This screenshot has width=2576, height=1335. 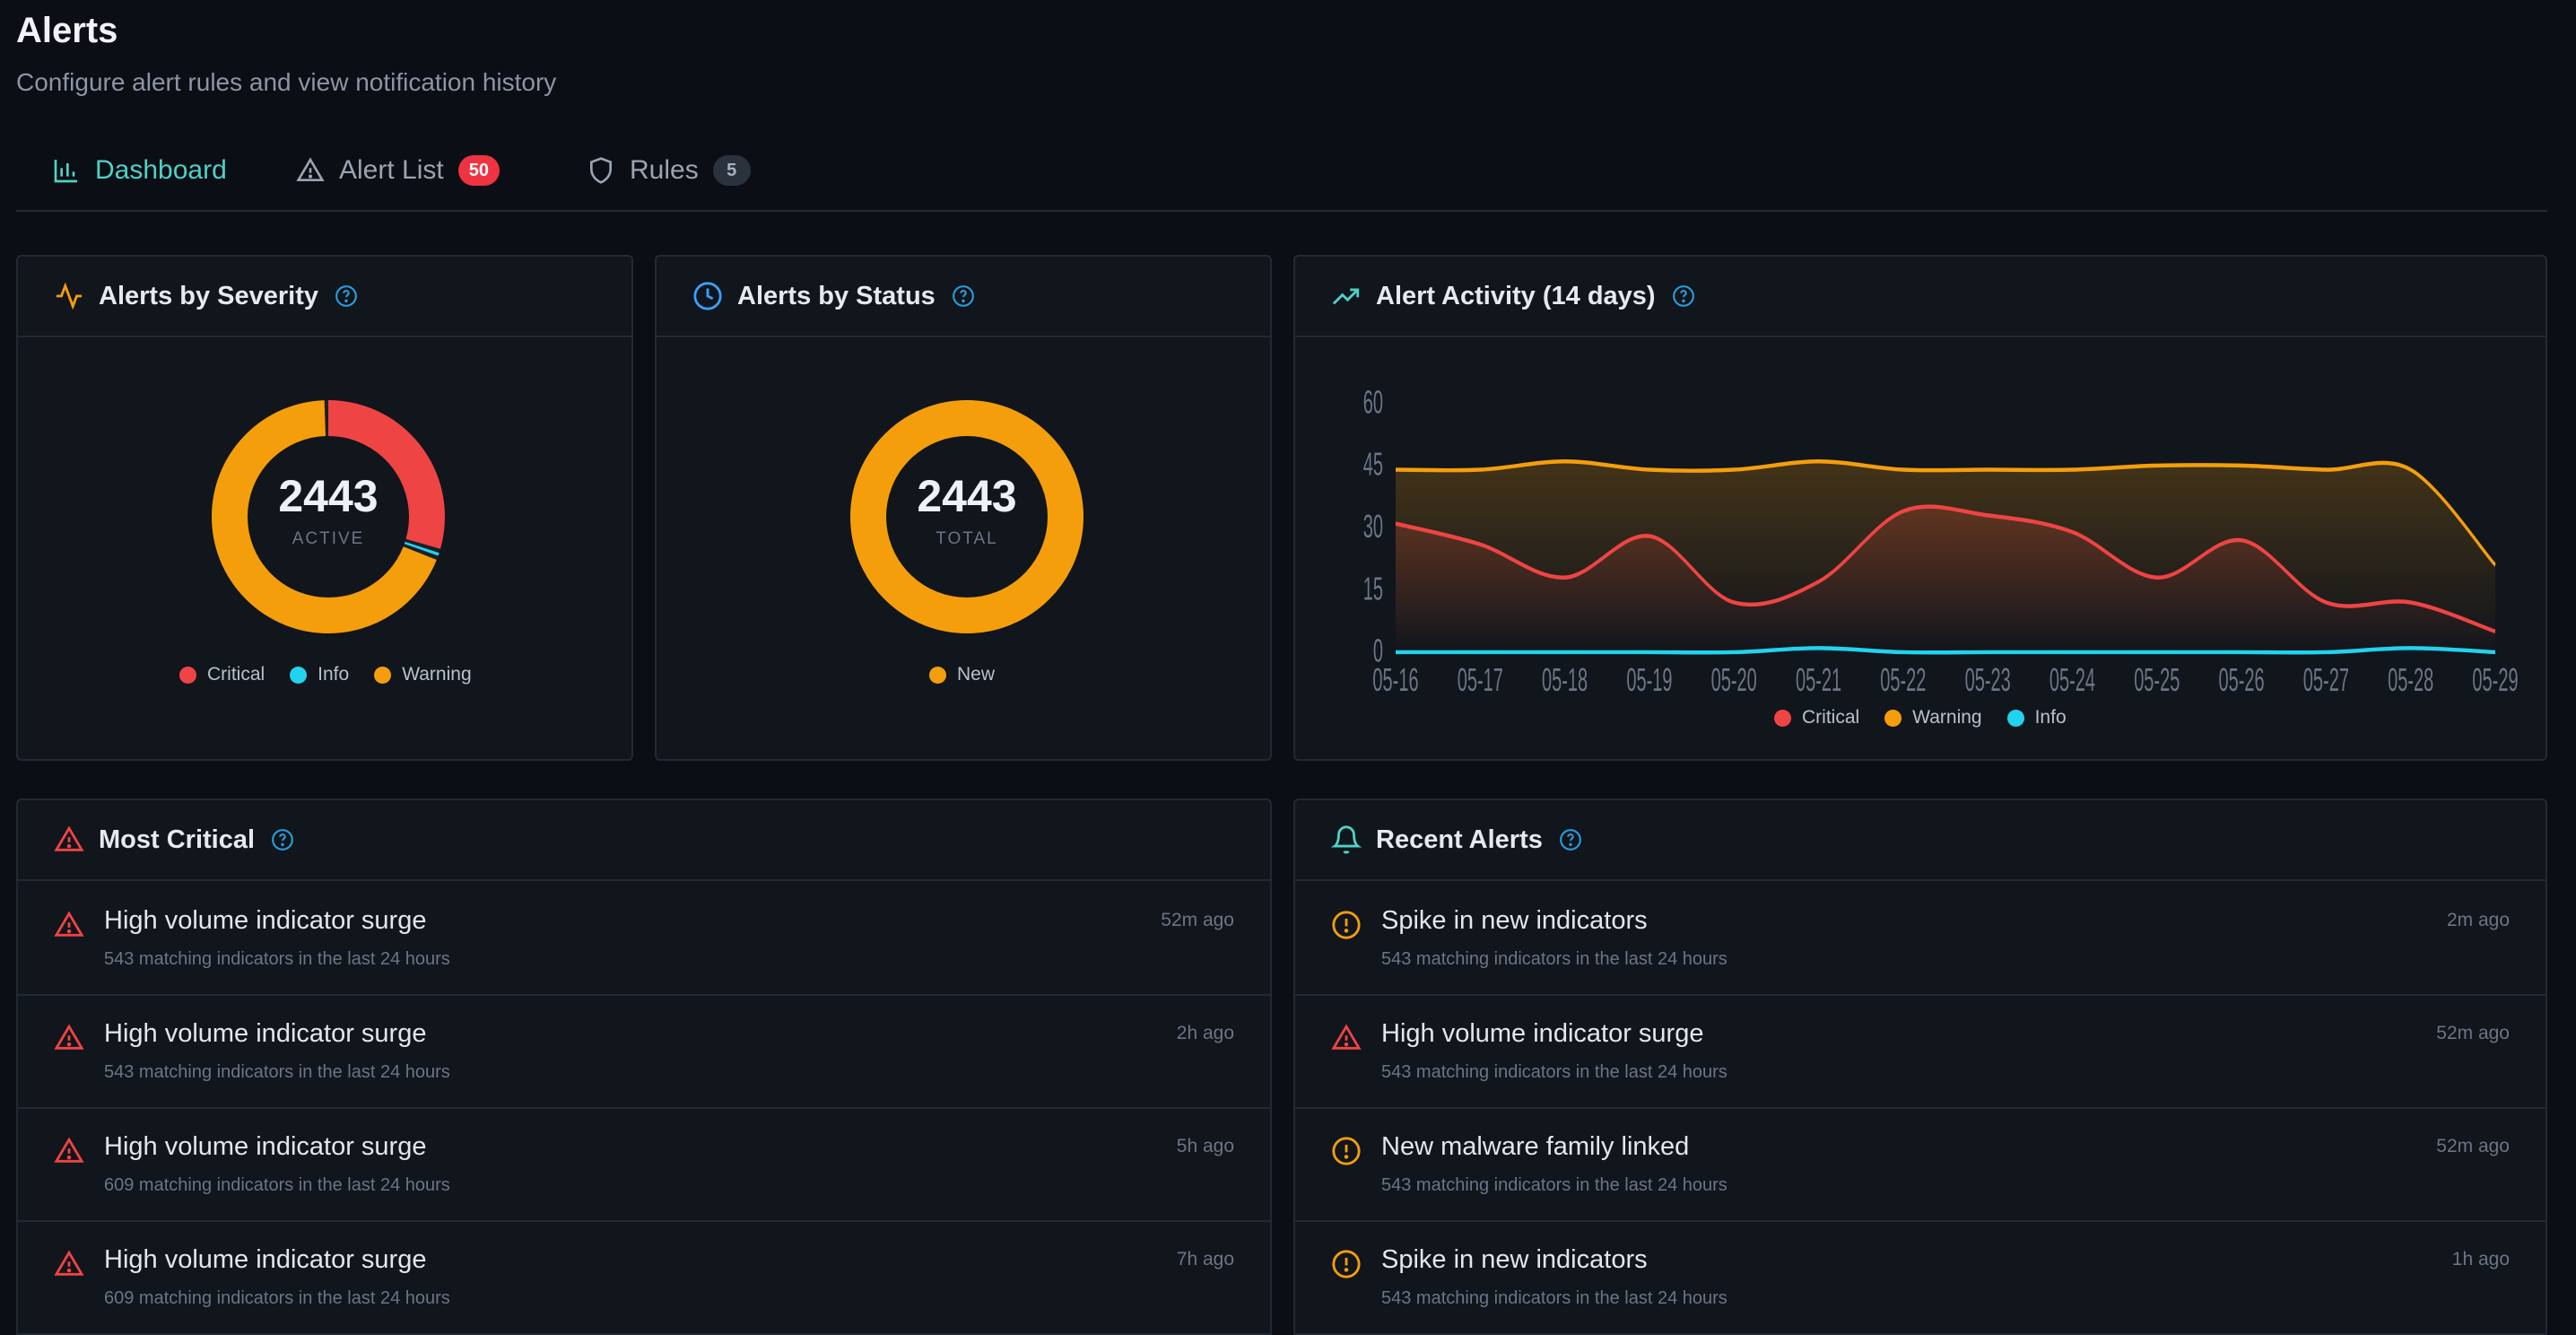 What do you see at coordinates (967, 538) in the screenshot?
I see `status-total-label: TOTAL` at bounding box center [967, 538].